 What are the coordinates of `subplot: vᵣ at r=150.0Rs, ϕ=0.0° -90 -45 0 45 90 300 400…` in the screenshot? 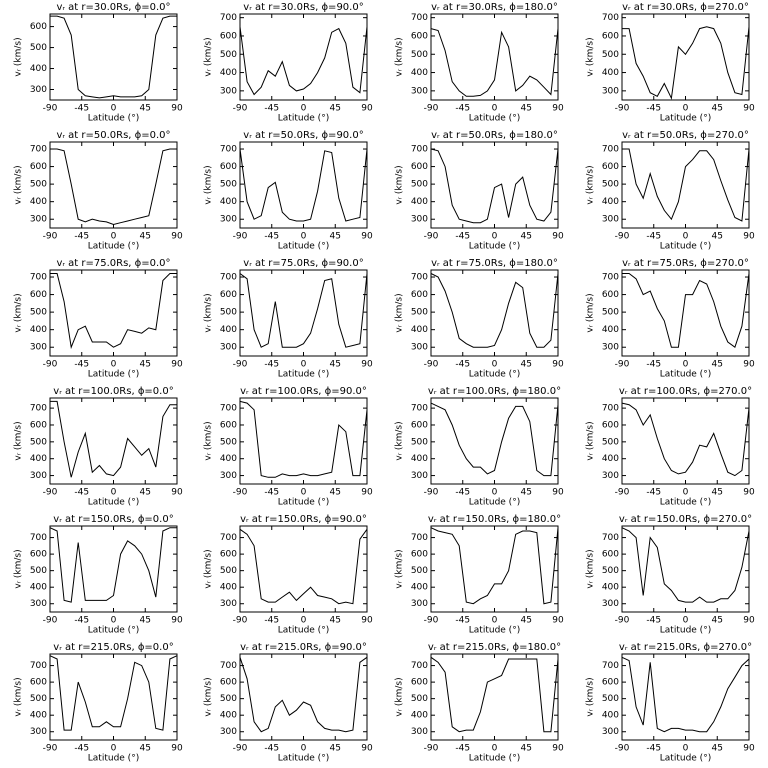 It's located at (98, 575).